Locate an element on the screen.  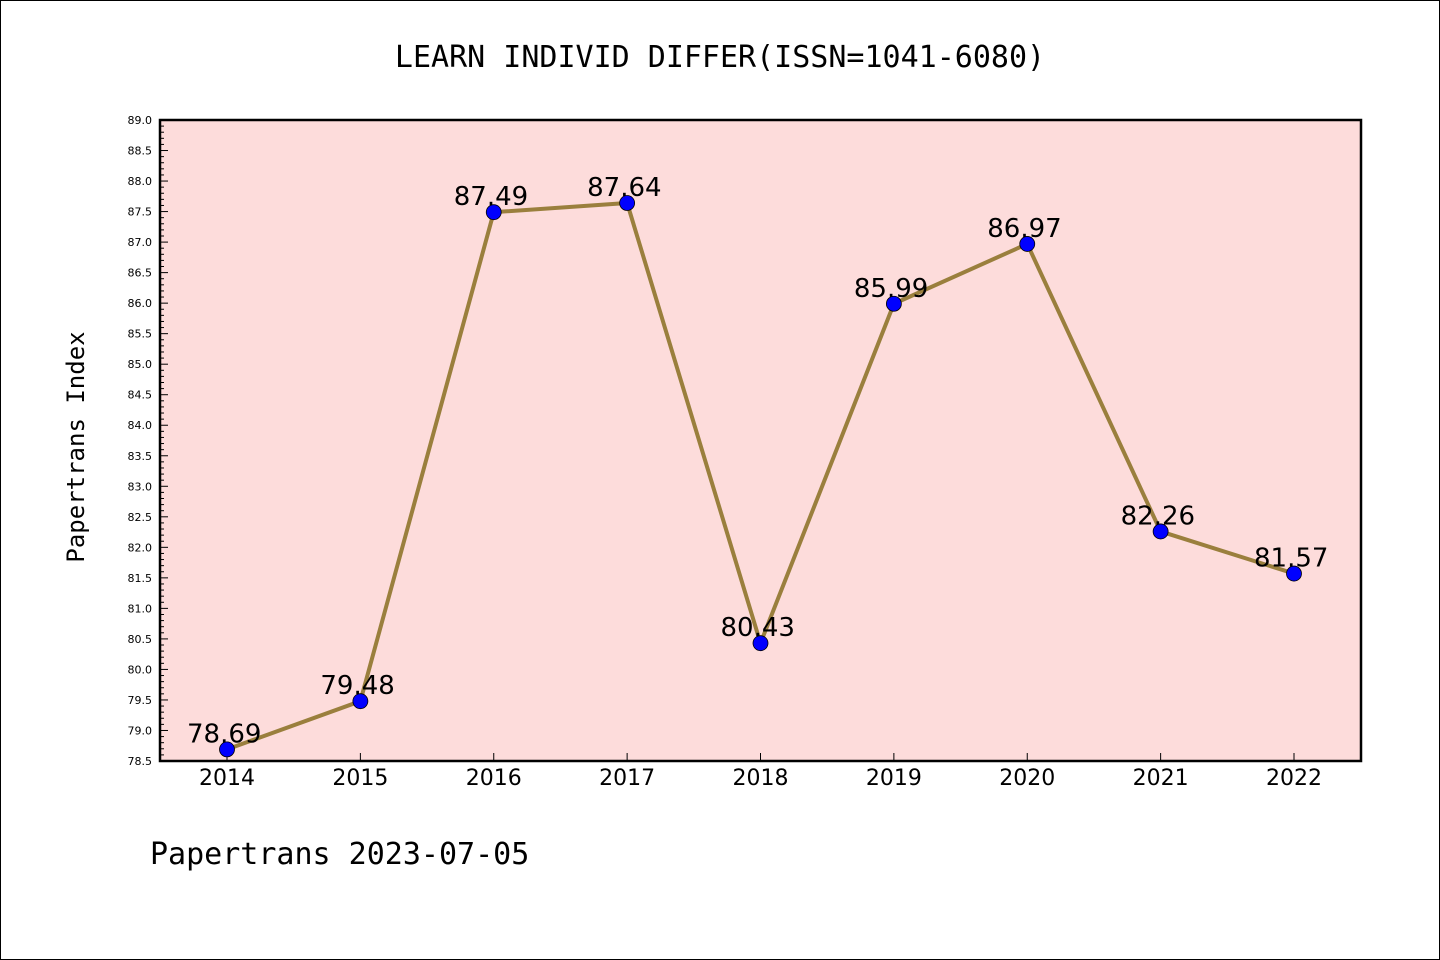
x-axis: 2014 2015 2016 2017 2018 2019 2020 2021 2022 is located at coordinates (760, 772).